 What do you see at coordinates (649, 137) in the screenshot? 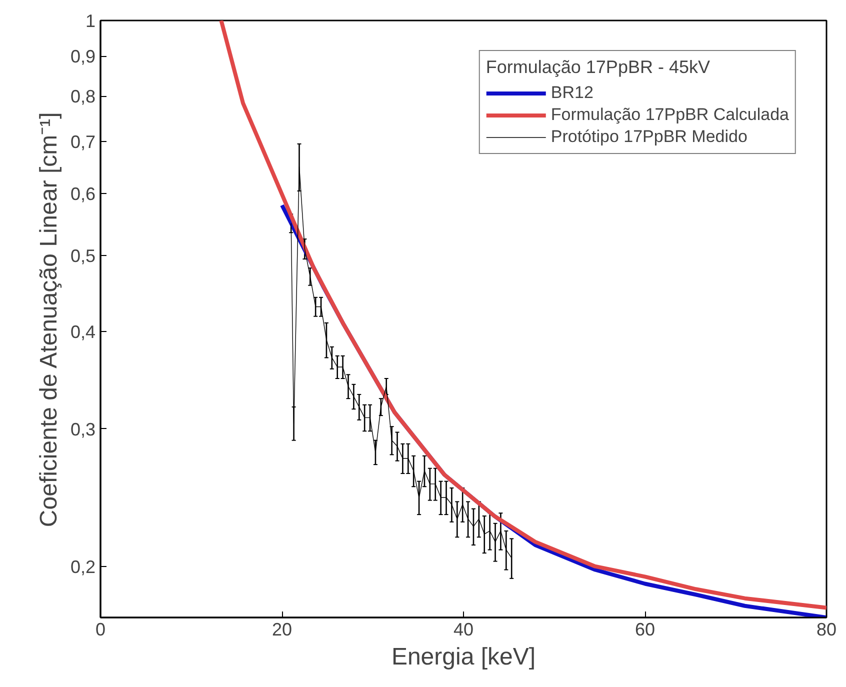
I see `legend-label: Protótipo 17PpBR Medido` at bounding box center [649, 137].